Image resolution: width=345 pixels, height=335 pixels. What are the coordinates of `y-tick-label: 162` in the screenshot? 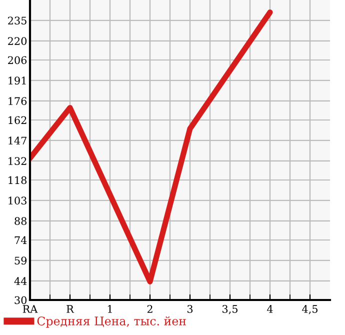 It's located at (17, 120).